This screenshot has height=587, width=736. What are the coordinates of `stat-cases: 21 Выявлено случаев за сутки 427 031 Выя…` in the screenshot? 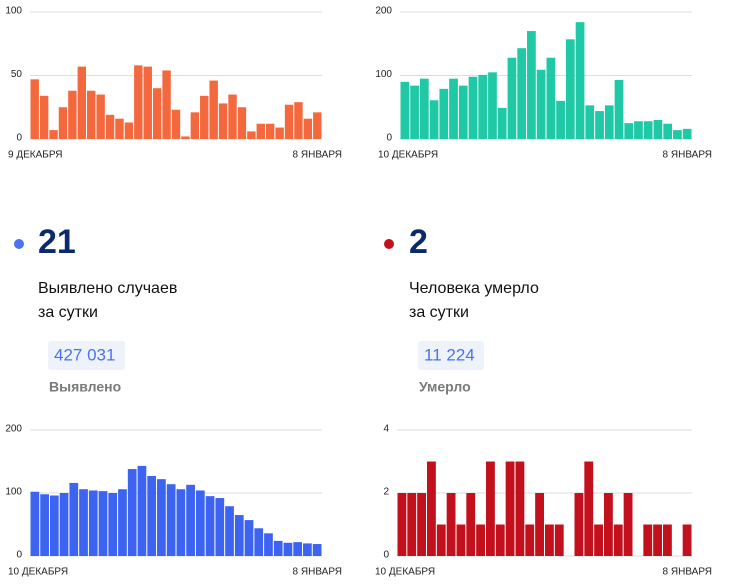 It's located at (95, 309).